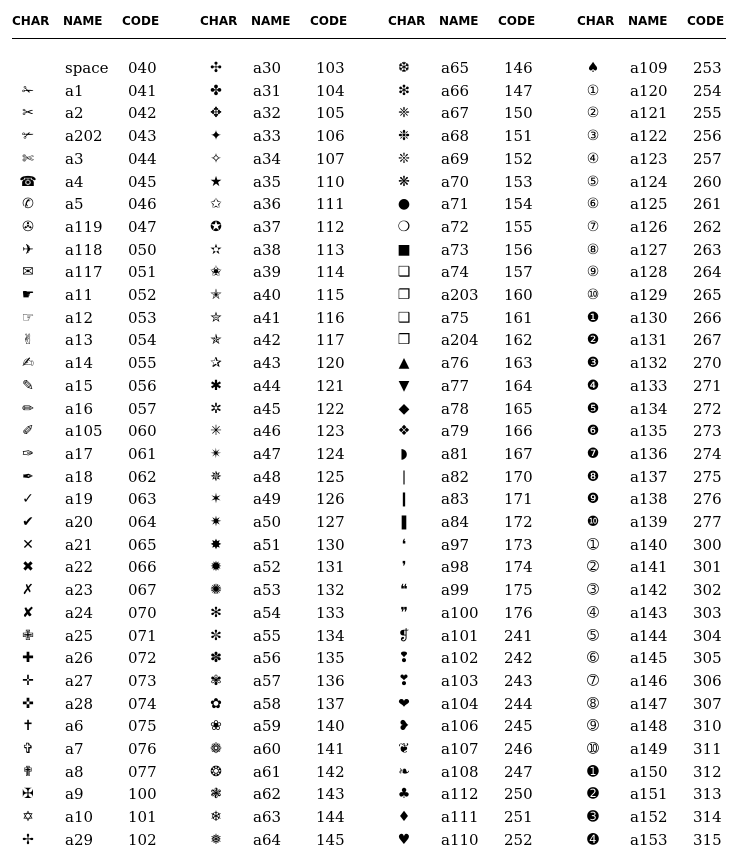 The image size is (752, 863). What do you see at coordinates (518, 680) in the screenshot?
I see `octal-code: 243` at bounding box center [518, 680].